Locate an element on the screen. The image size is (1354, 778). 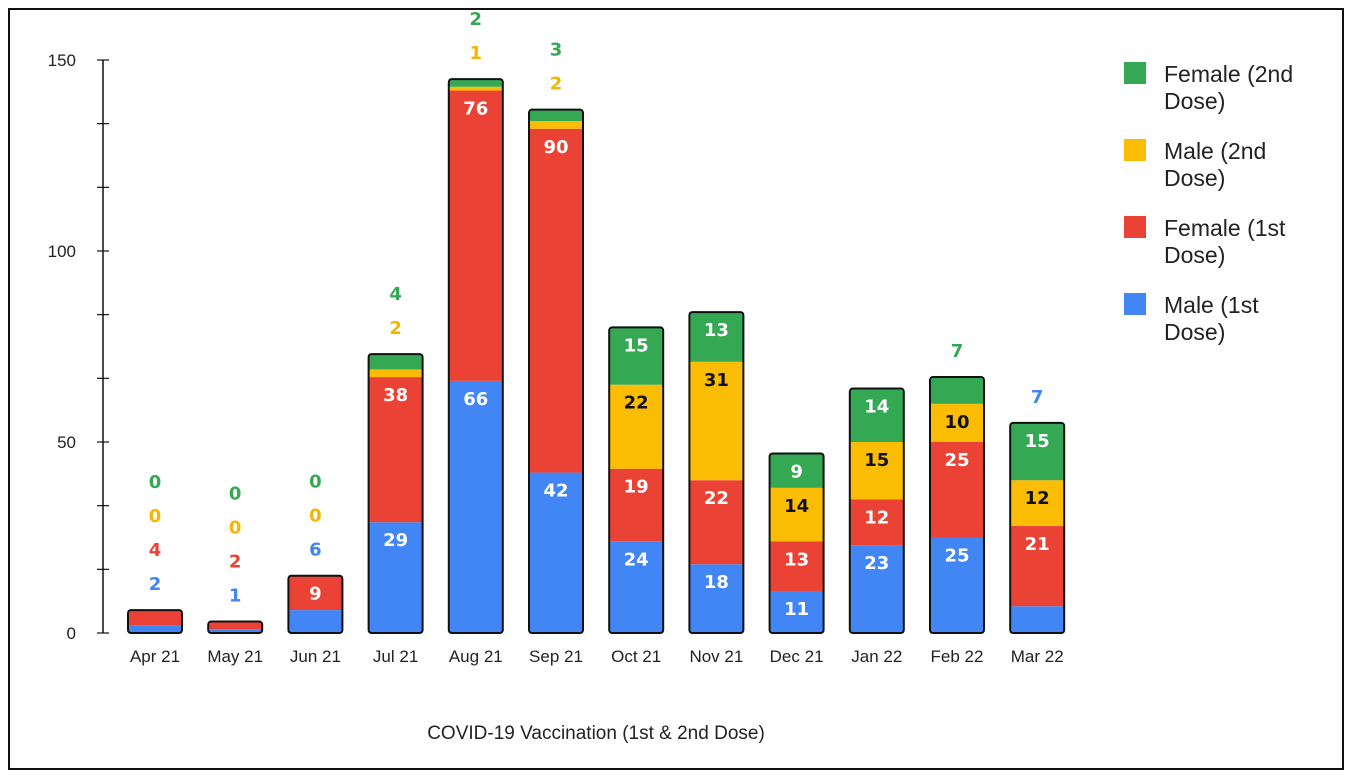
x-tick-label: Apr 21 is located at coordinates (155, 656).